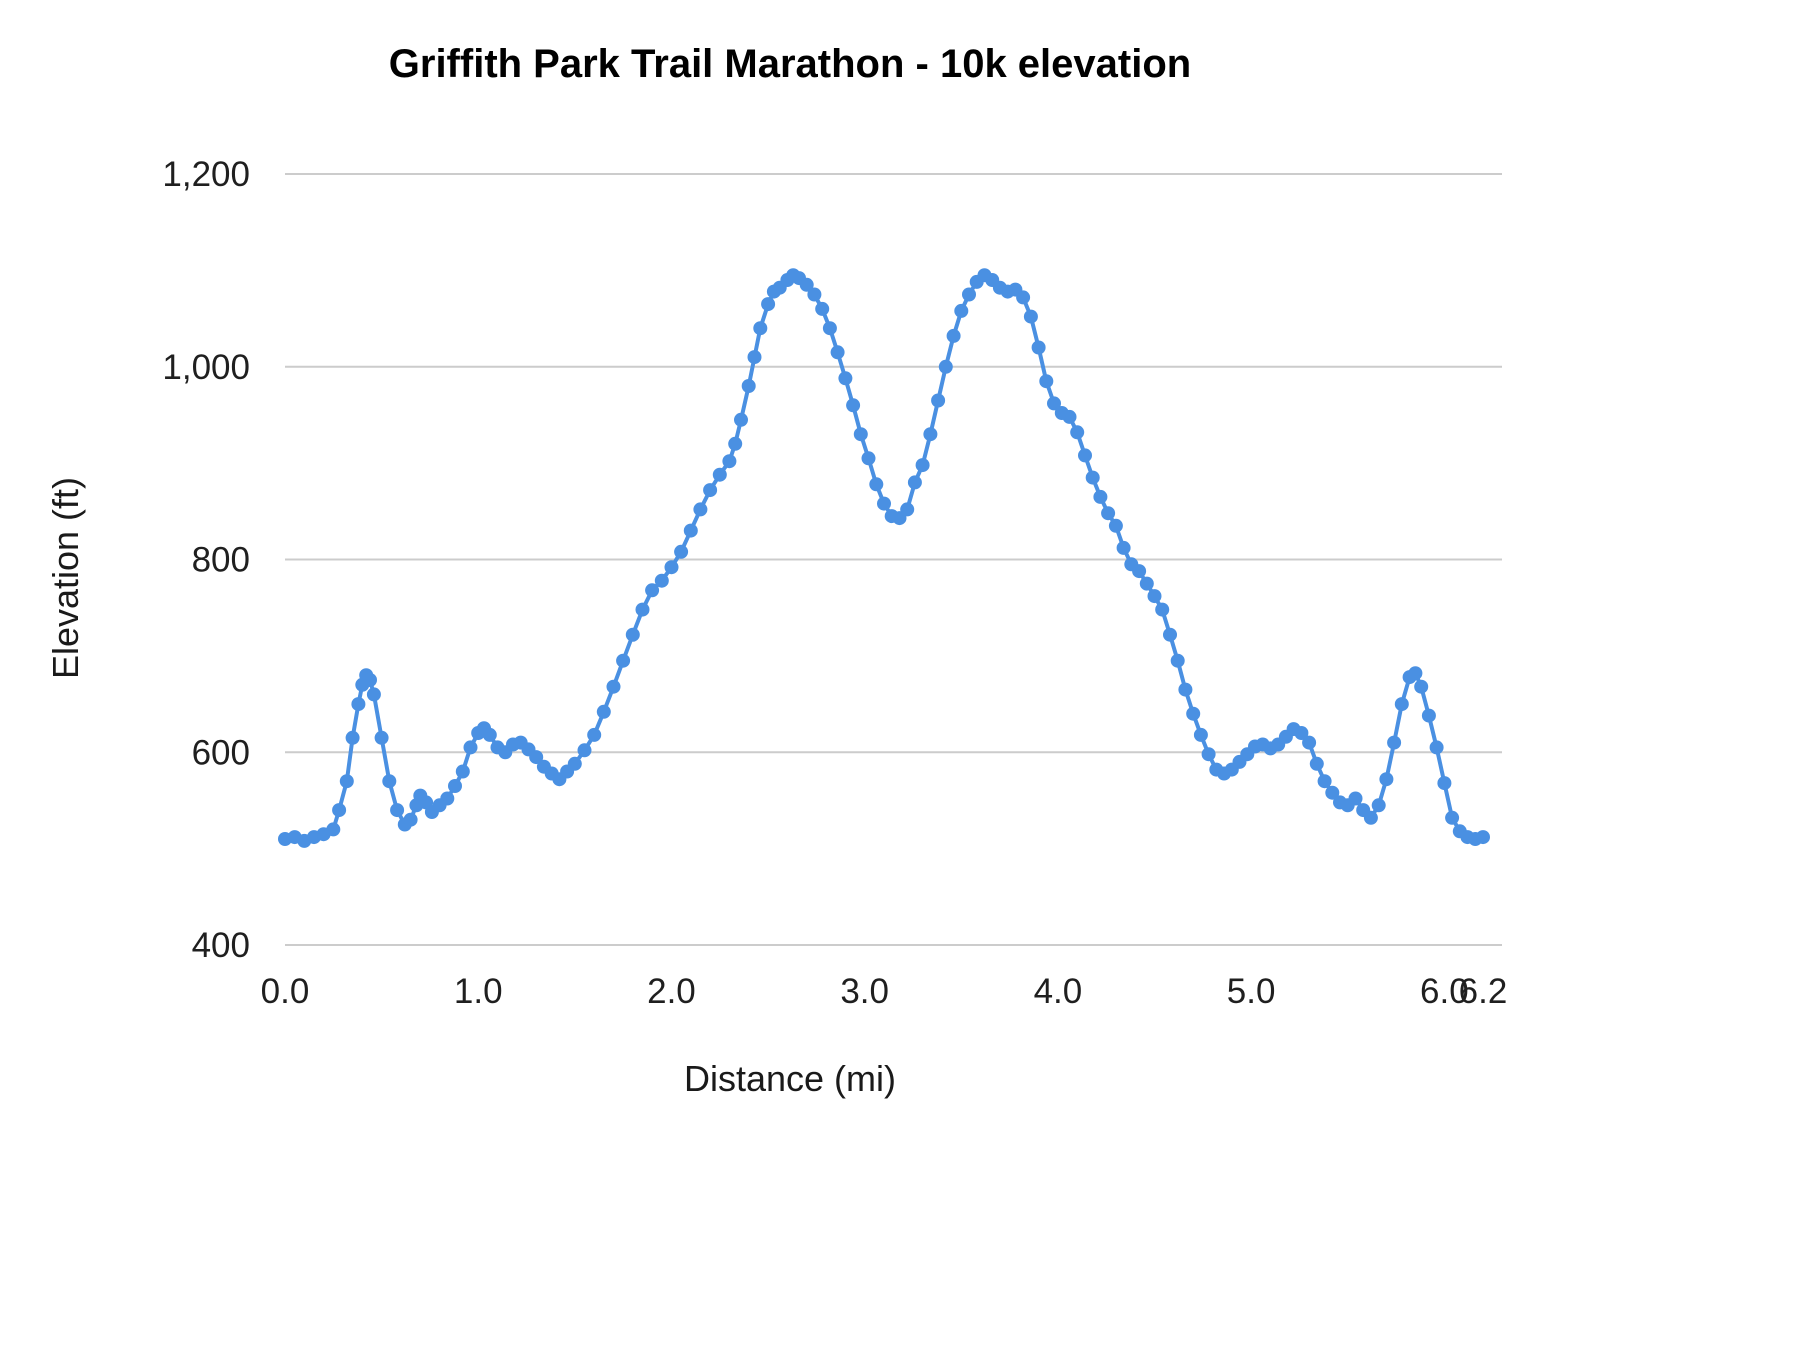 The width and height of the screenshot is (1800, 1350). Describe the element at coordinates (1058, 991) in the screenshot. I see `x-tick-label: 4.0` at that location.